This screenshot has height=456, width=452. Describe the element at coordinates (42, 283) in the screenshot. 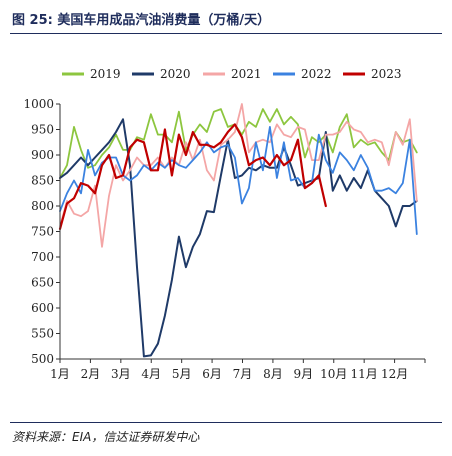

I see `y-tick-label: 650` at that location.